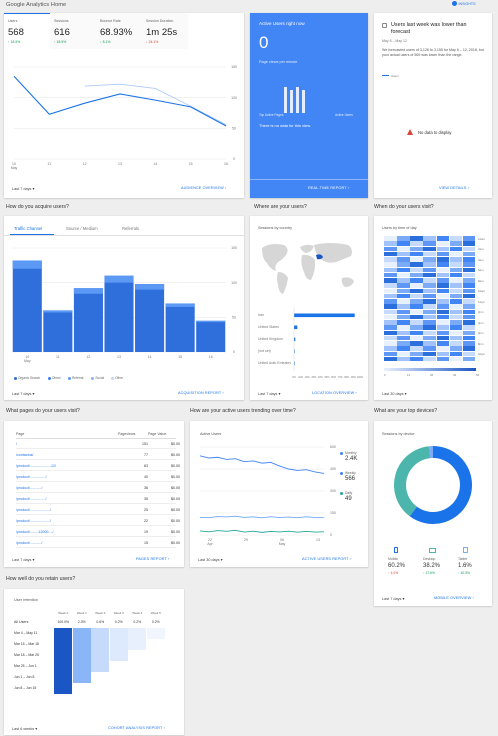  I want to click on metric-tab: Bounce Rate 68.93% ↓ 8.1%, so click(119, 31).